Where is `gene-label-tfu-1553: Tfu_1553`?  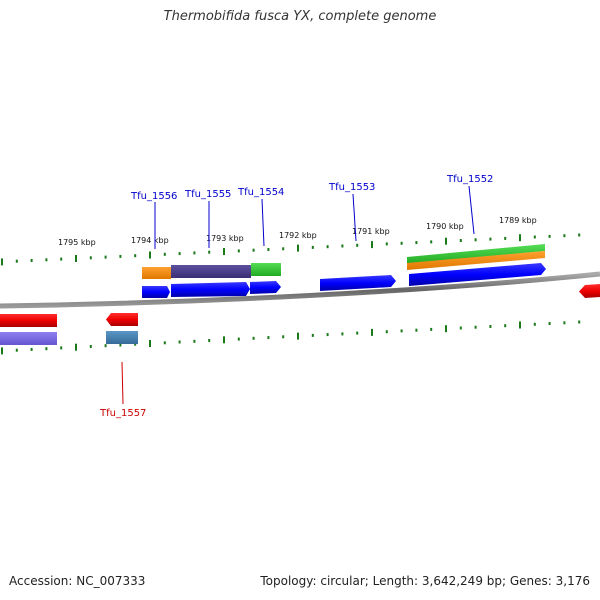
gene-label-tfu-1553: Tfu_1553 is located at coordinates (351, 187).